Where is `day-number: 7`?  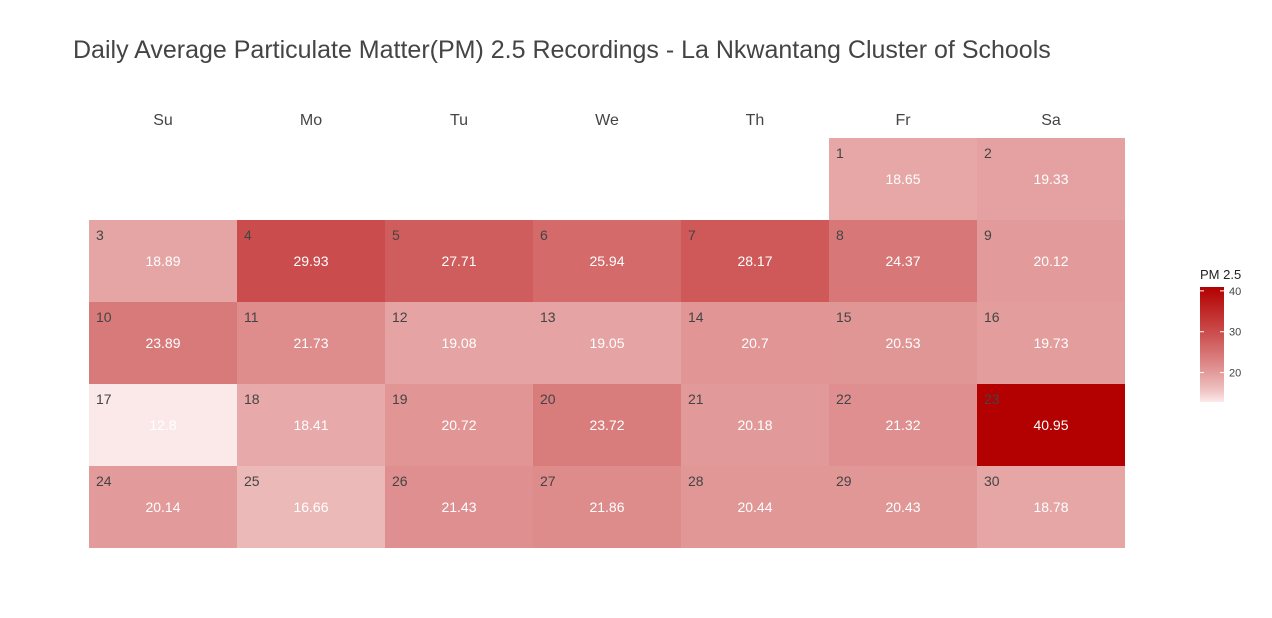
day-number: 7 is located at coordinates (692, 235).